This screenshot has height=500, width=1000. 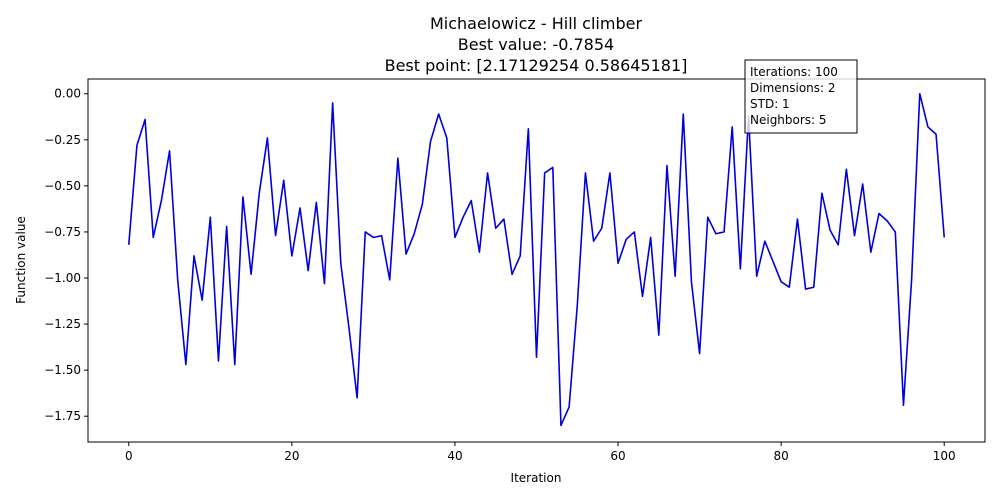 What do you see at coordinates (62, 416) in the screenshot?
I see `y-tick-label: −1.75` at bounding box center [62, 416].